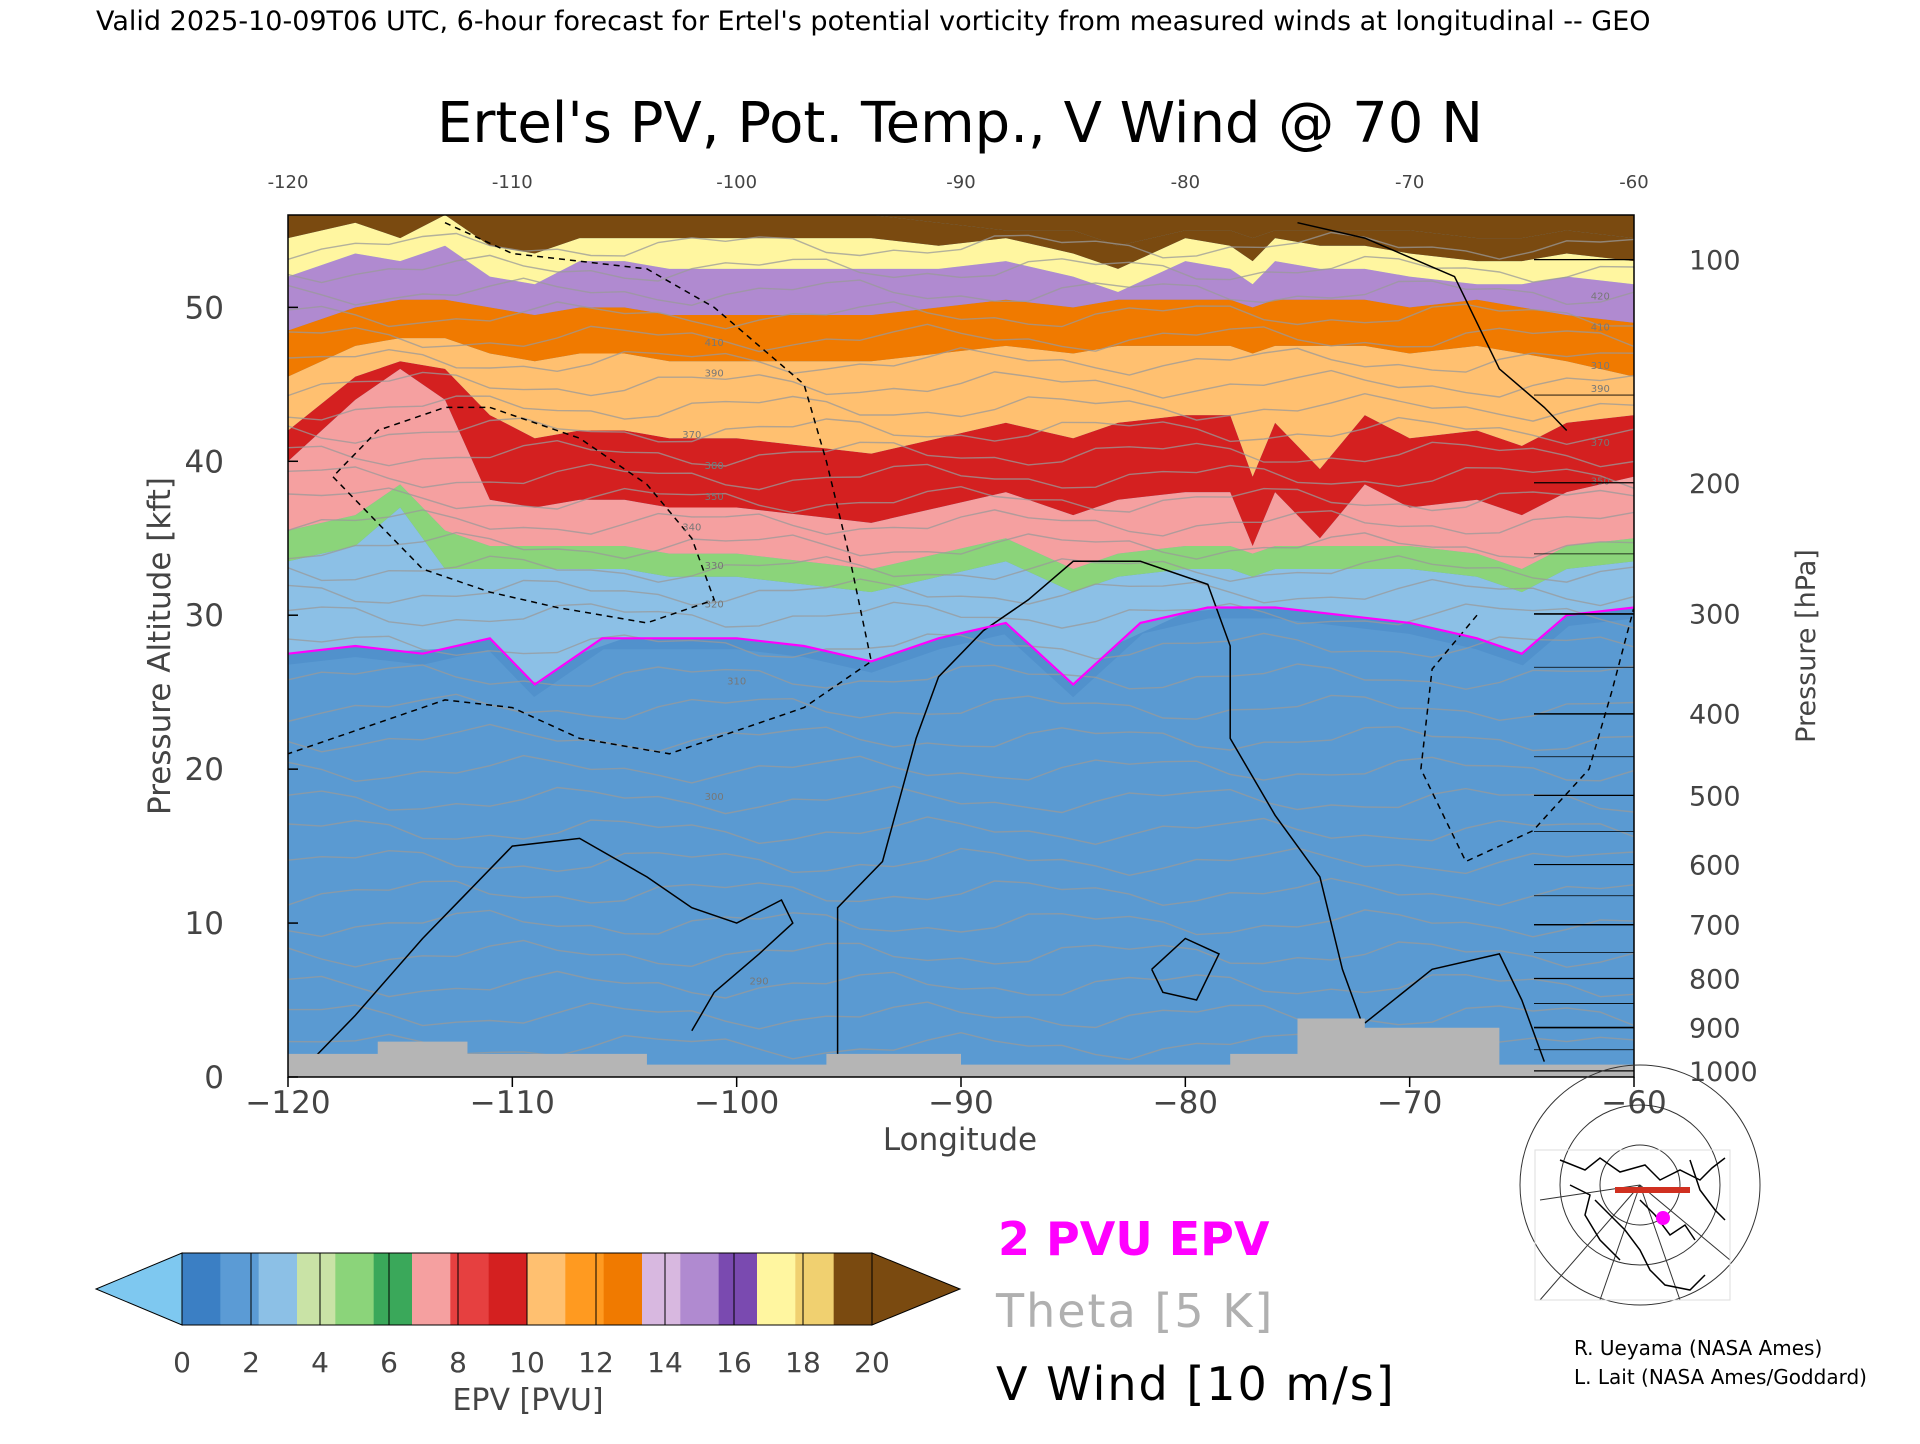 This screenshot has height=1444, width=1920. I want to click on legend-2pvu: 2 PVU EPV, so click(1134, 1239).